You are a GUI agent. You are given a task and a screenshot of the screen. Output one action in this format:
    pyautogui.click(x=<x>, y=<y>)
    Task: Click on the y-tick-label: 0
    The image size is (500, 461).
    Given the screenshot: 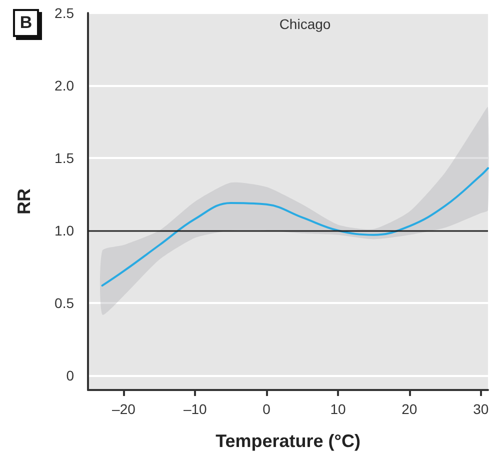 What is the action you would take?
    pyautogui.click(x=70, y=376)
    